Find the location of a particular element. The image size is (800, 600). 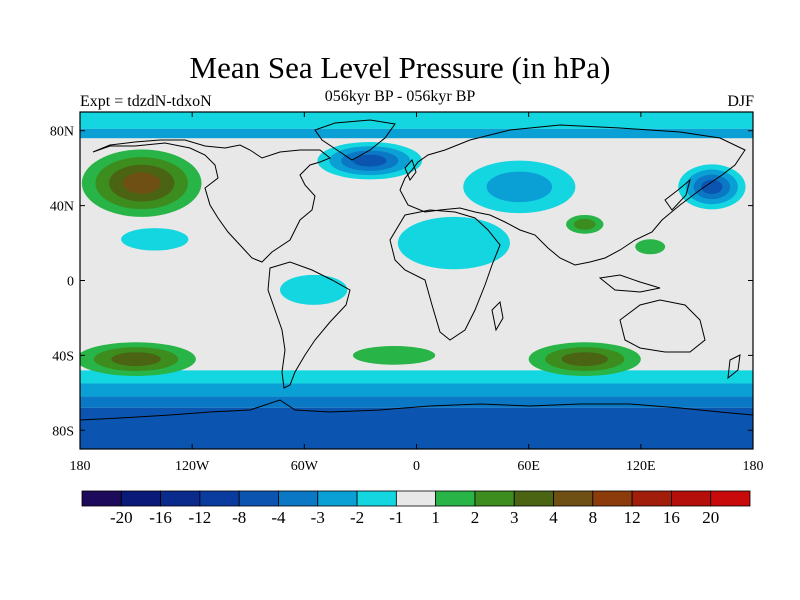

colorbar-label: 4 is located at coordinates (553, 517).